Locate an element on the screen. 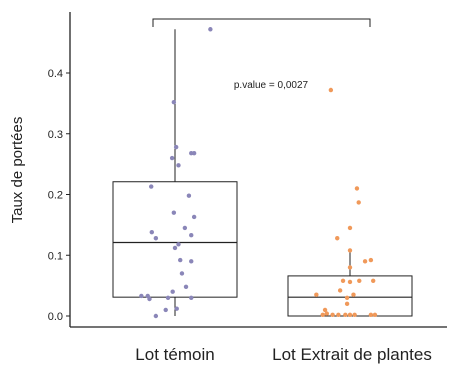 The image size is (450, 365). y-tick-label: 0.2 is located at coordinates (55, 196).